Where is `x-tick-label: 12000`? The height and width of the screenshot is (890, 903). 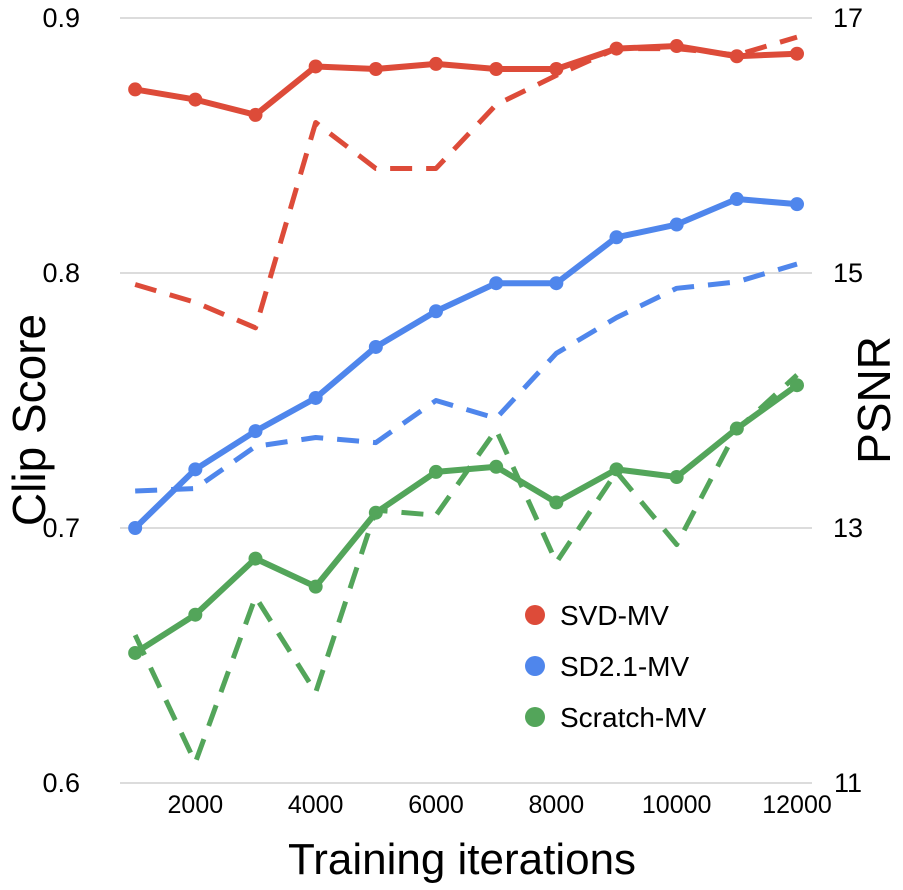 x-tick-label: 12000 is located at coordinates (797, 805).